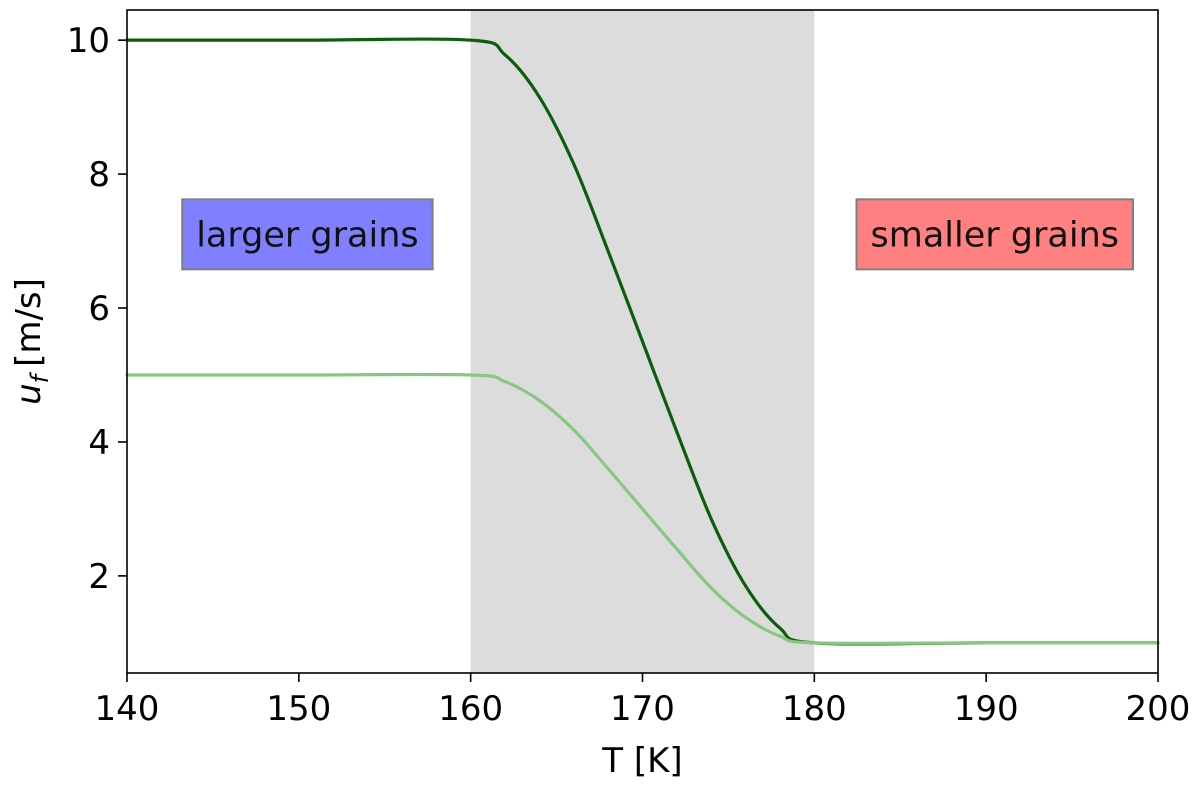 The width and height of the screenshot is (1200, 786). I want to click on x-tick-label: 170, so click(642, 709).